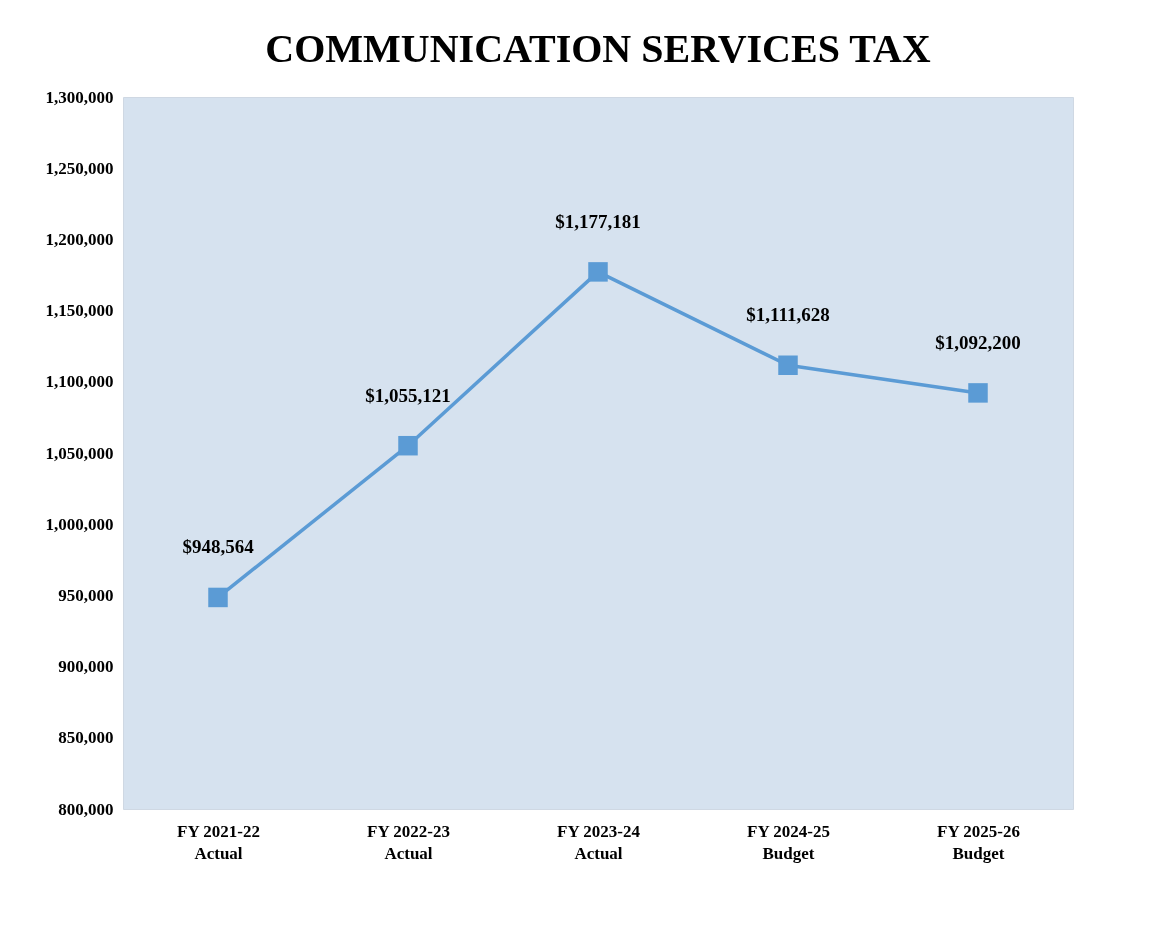 This screenshot has height=926, width=1170. I want to click on data-label: $1,092,200, so click(978, 342).